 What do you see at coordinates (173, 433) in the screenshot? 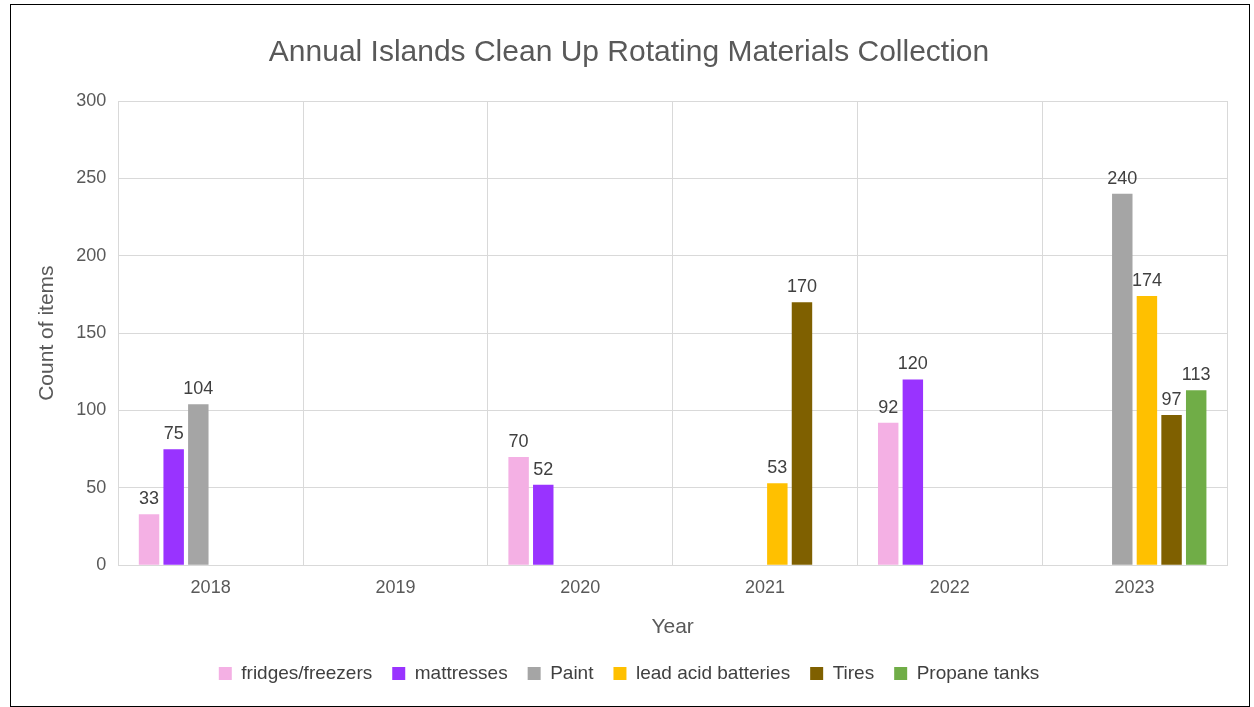
I see `data-label: 75` at bounding box center [173, 433].